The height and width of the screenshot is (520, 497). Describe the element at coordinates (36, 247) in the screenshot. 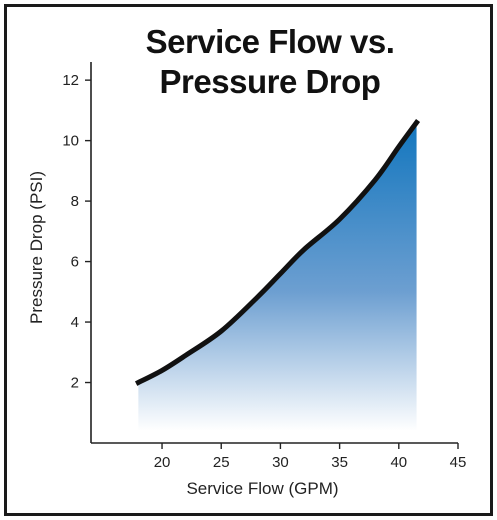

I see `y-axis-label: Pressure Drop (PSI)` at that location.